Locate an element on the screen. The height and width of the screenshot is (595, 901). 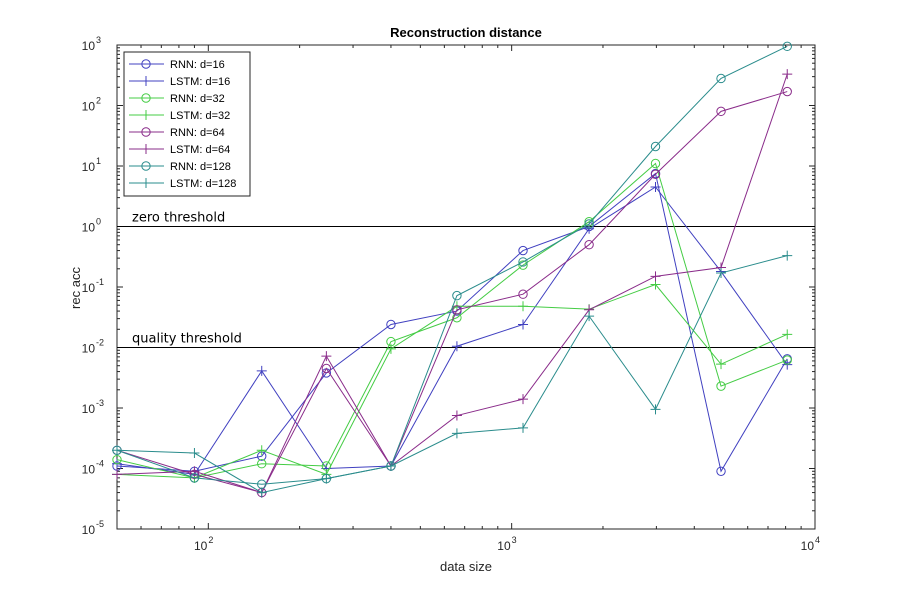
legend-item: RNN: d=16 is located at coordinates (177, 65).